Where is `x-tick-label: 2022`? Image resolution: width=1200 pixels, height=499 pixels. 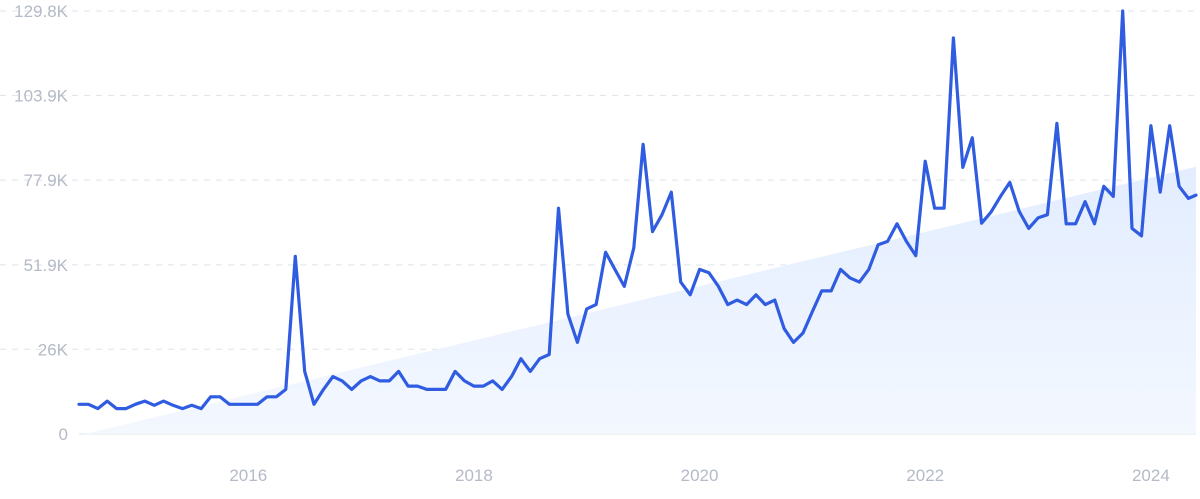 x-tick-label: 2022 is located at coordinates (925, 475).